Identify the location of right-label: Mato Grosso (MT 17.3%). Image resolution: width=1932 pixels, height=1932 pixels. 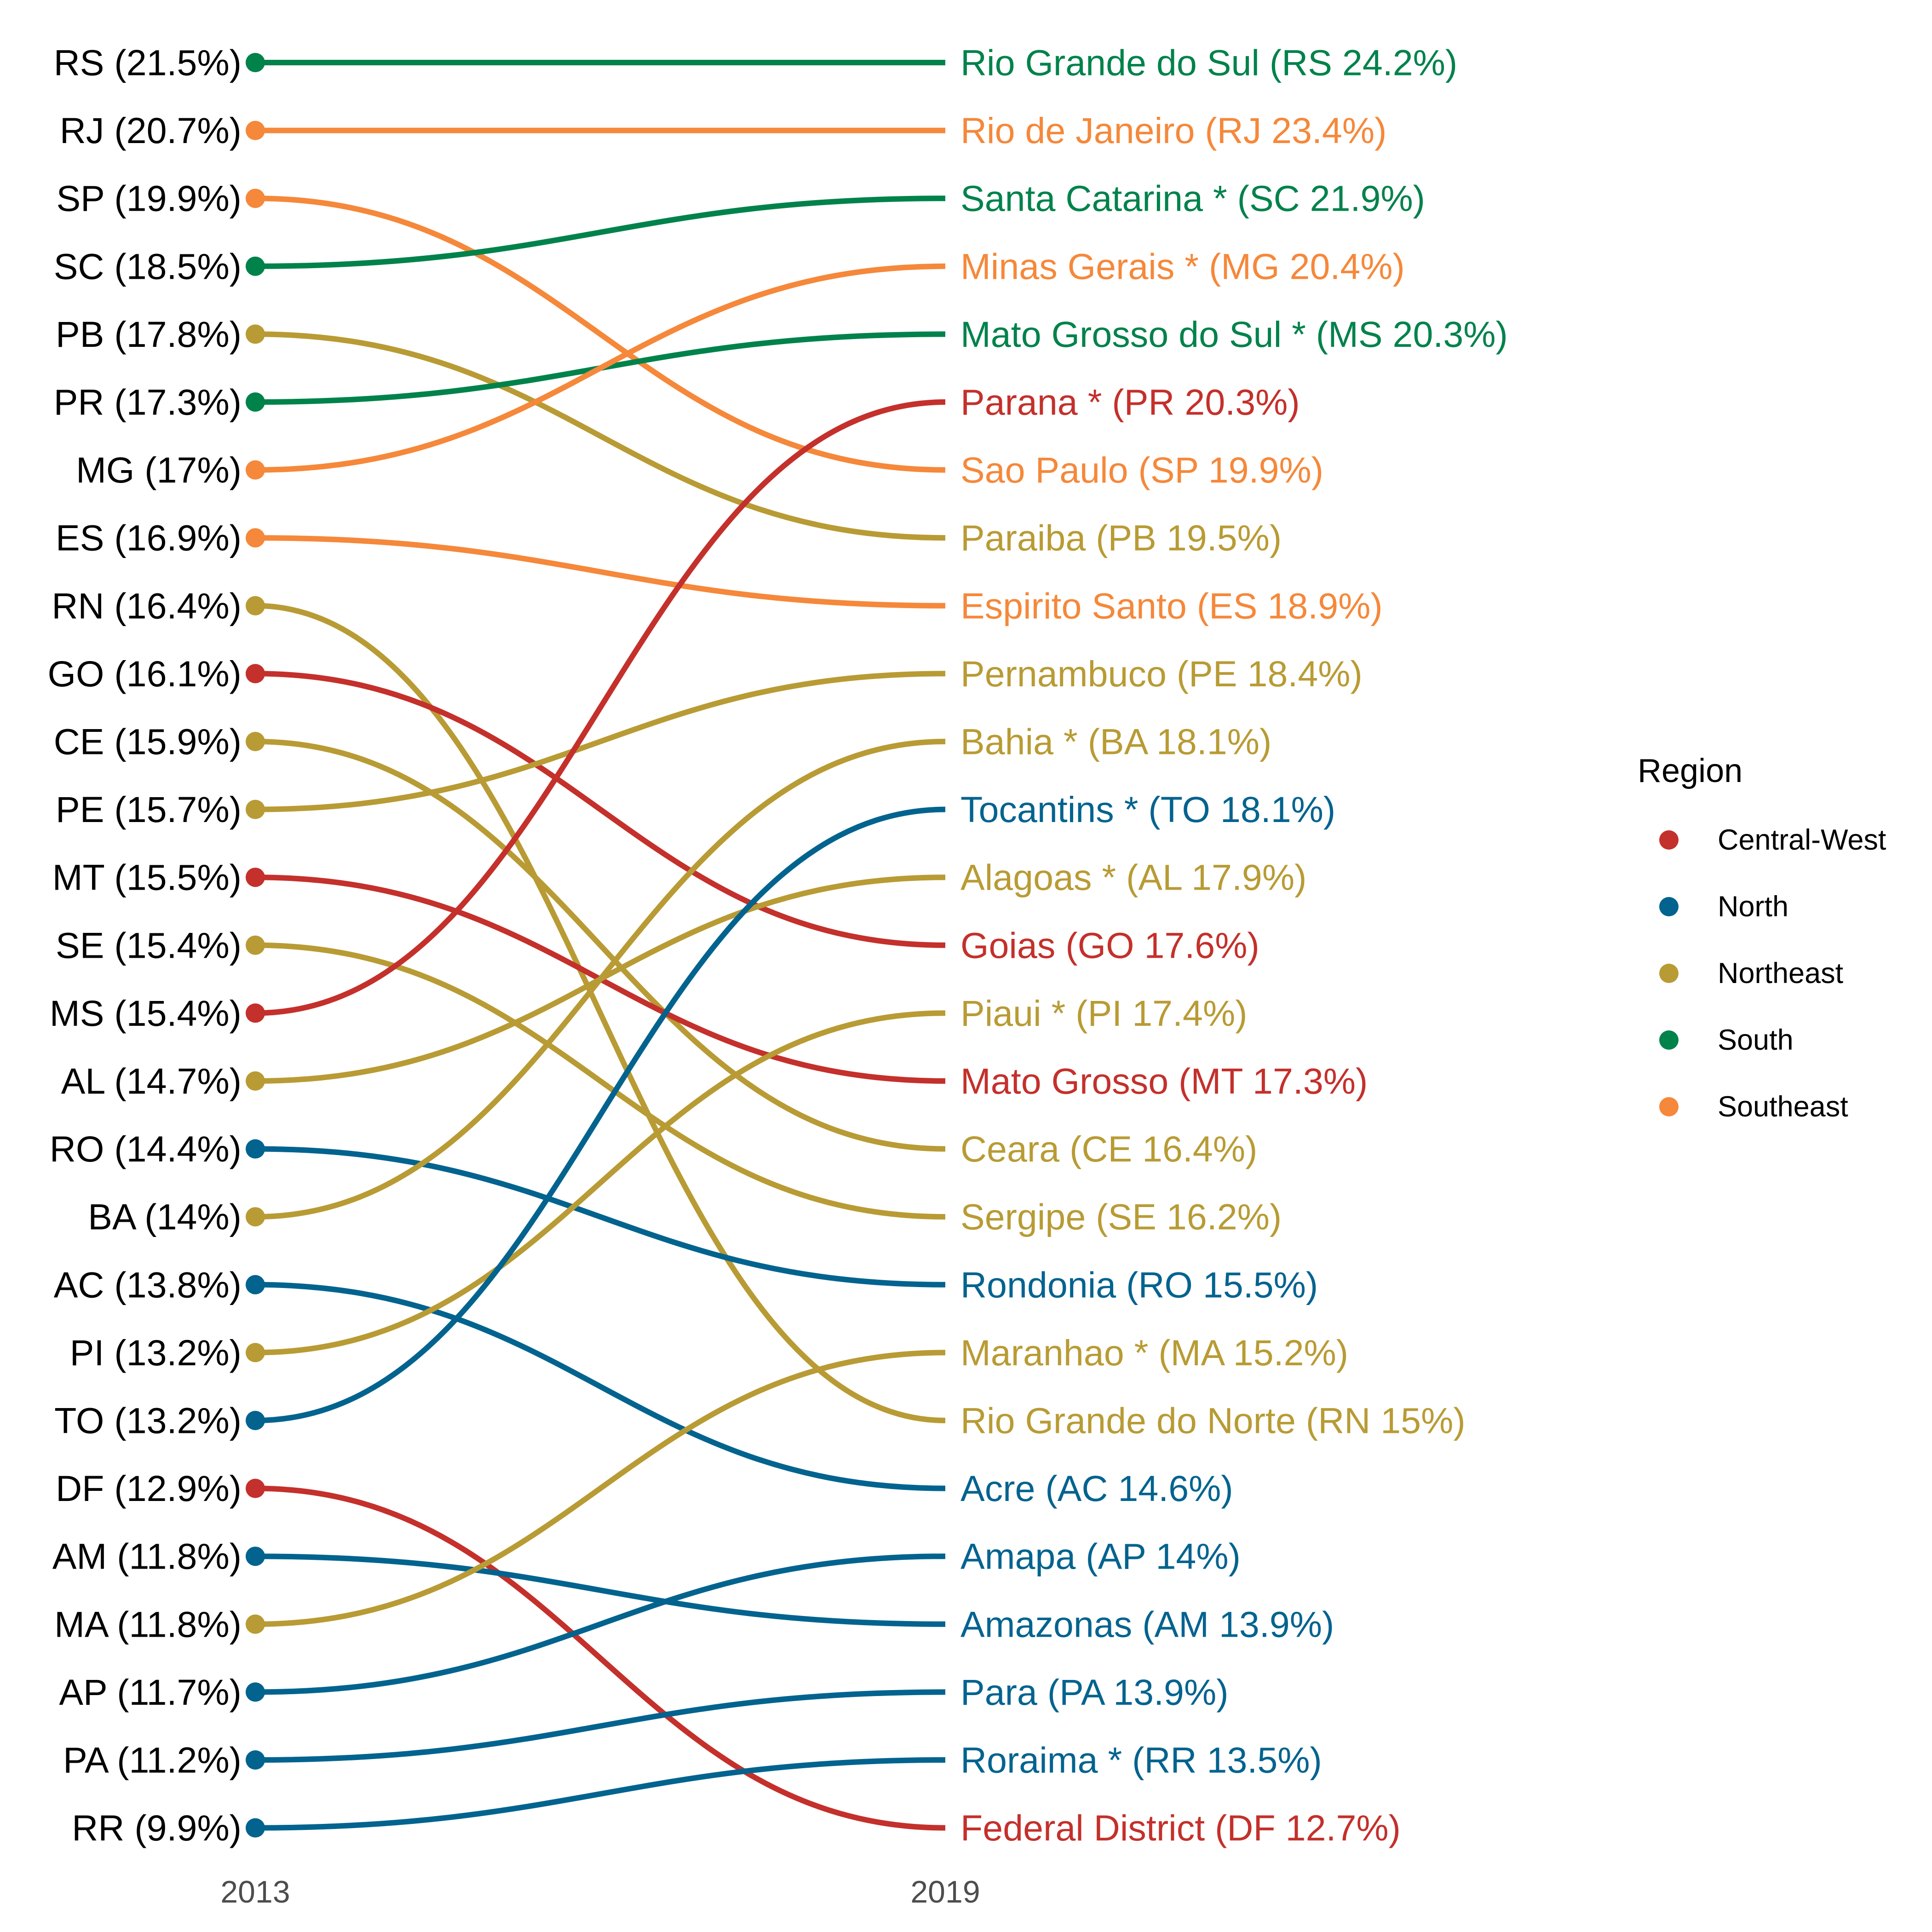
(1164, 1081).